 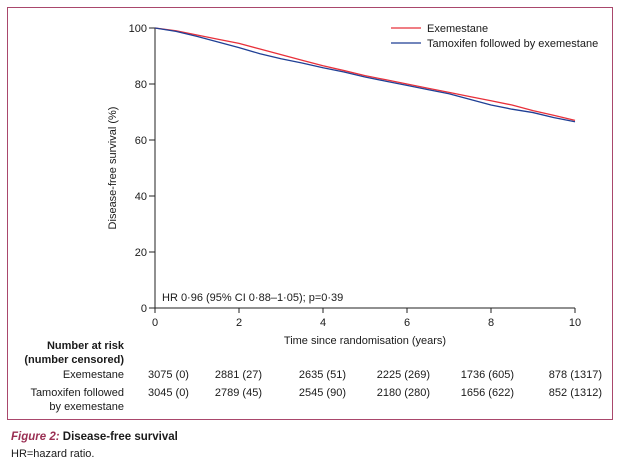 I want to click on risk-table-title: Number at risk, so click(x=86, y=346).